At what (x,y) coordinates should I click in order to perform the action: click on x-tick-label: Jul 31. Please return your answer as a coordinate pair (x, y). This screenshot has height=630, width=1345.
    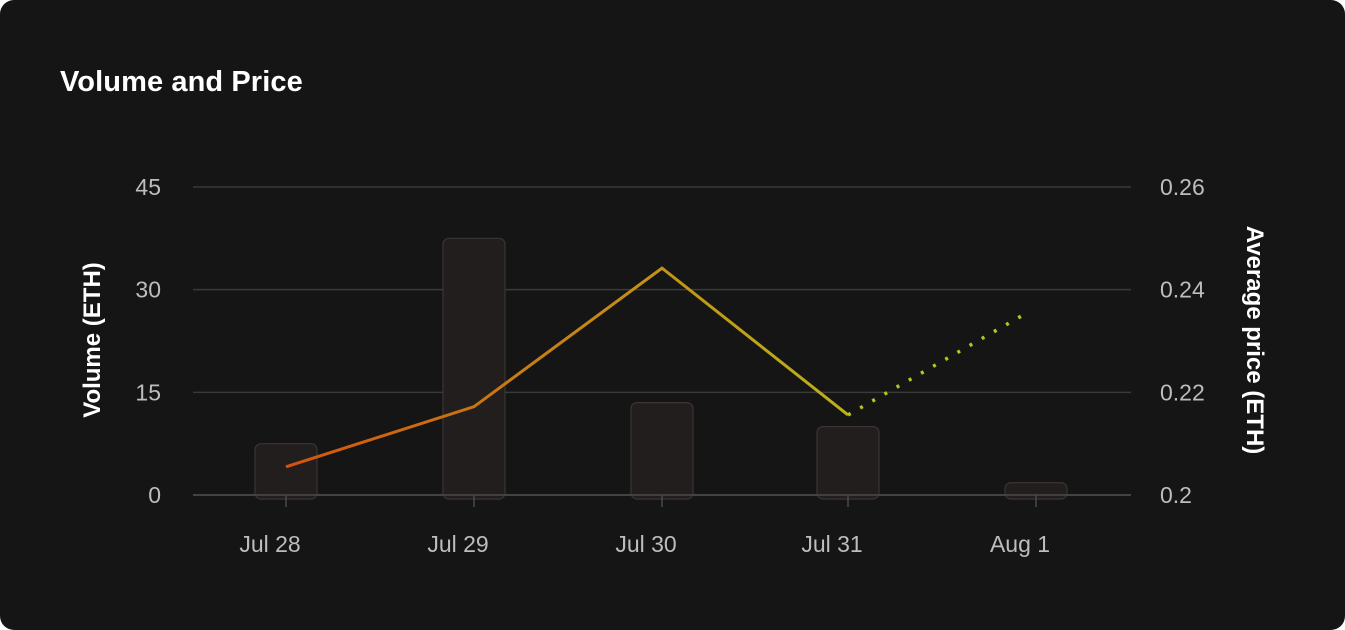
    Looking at the image, I should click on (831, 544).